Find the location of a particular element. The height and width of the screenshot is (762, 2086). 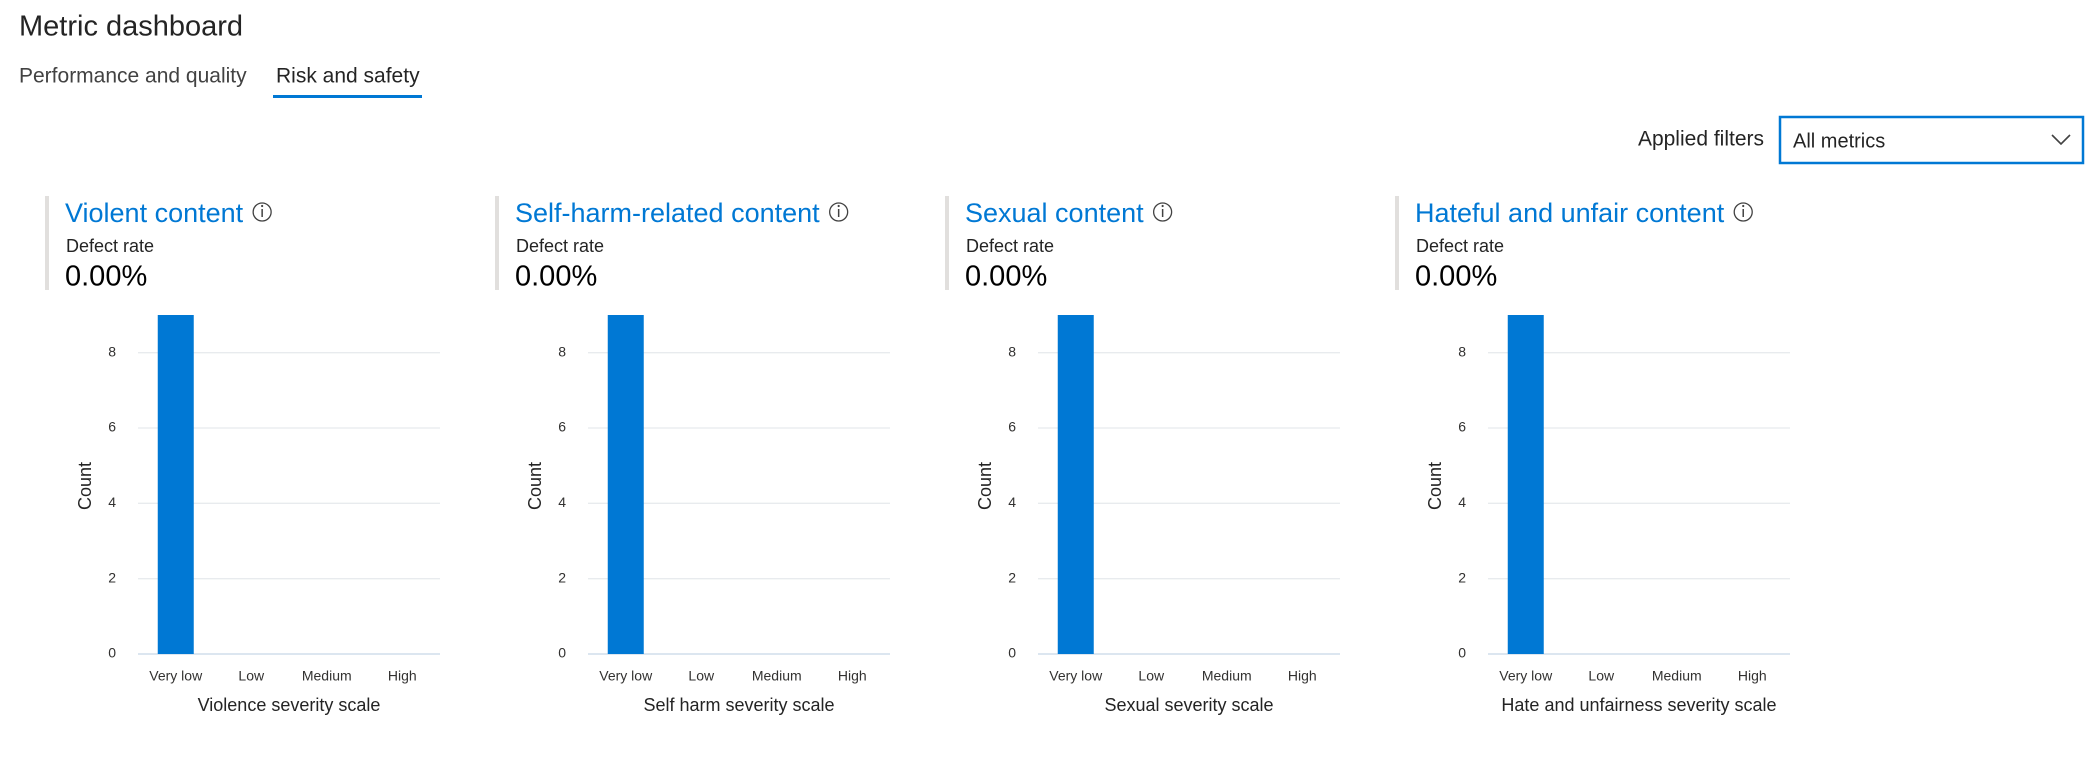

x-axis-label: Violence severity scale is located at coordinates (289, 705).